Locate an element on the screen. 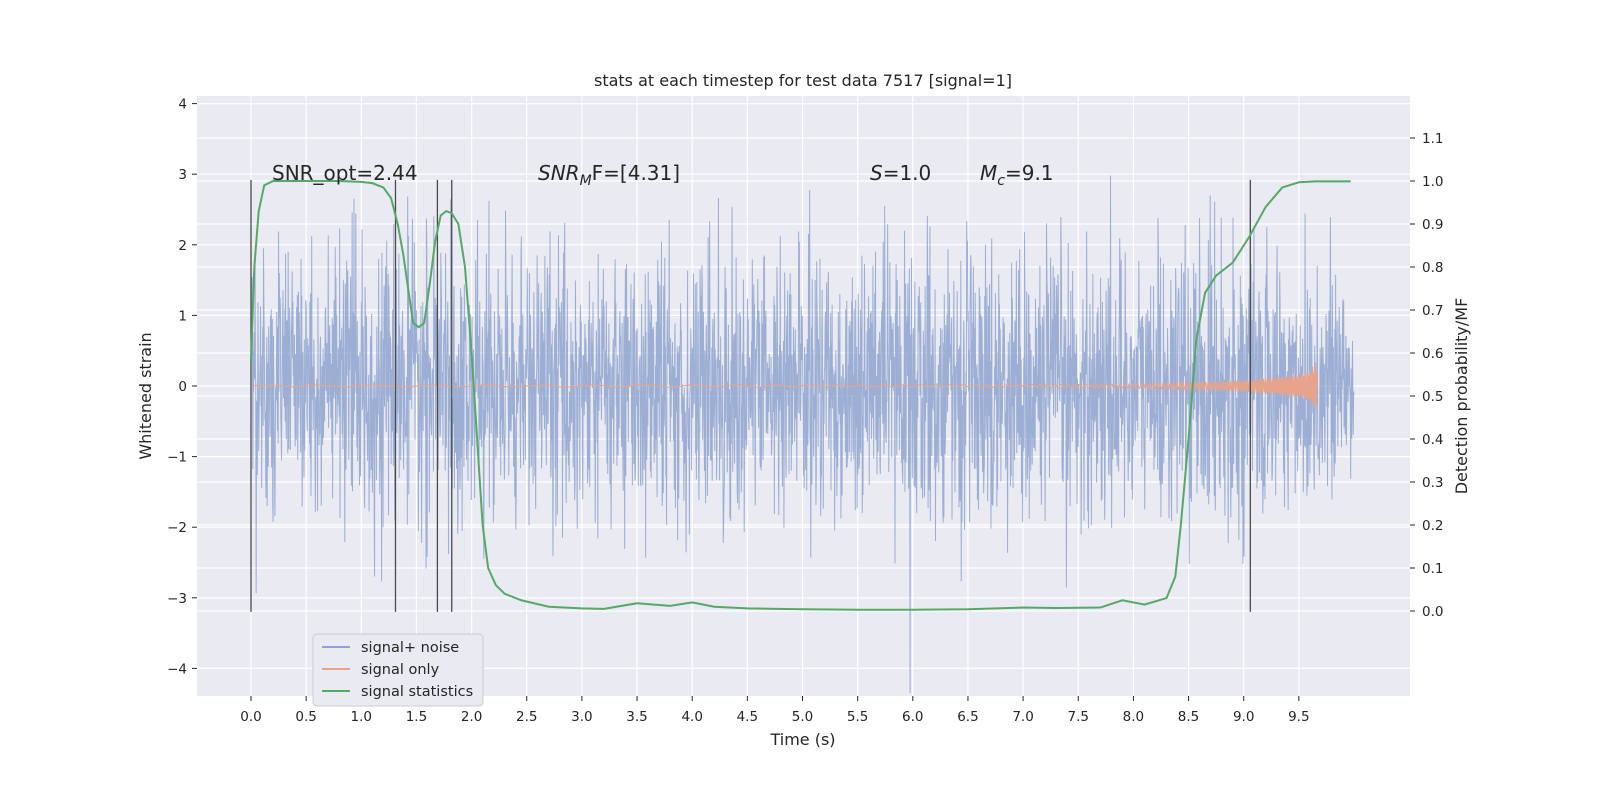  x-tick-label: 7.5 is located at coordinates (1078, 717).